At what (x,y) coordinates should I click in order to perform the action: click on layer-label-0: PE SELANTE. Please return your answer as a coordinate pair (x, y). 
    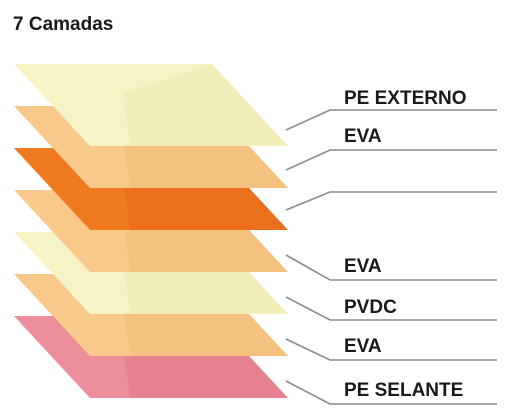
    Looking at the image, I should click on (403, 390).